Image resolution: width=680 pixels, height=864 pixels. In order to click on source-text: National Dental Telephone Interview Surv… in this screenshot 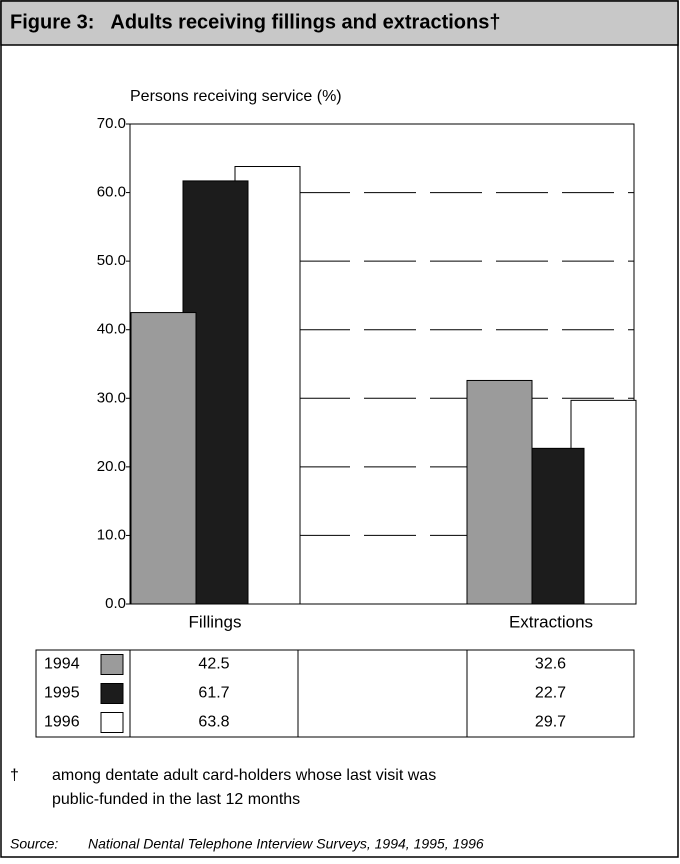, I will do `click(286, 844)`.